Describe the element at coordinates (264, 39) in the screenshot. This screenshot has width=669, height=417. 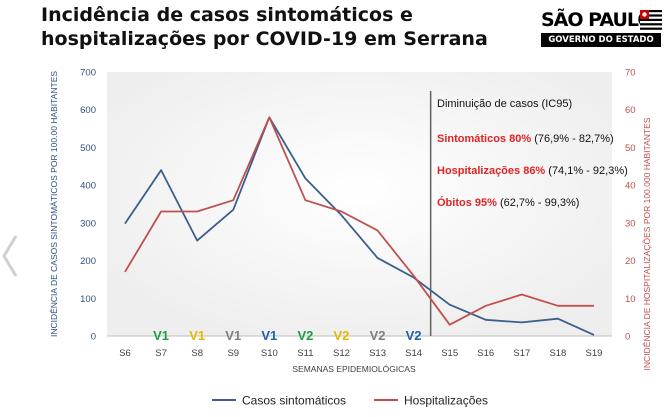
I see `chart-title-line2: hospitalizações por COVID-19 em Serrana` at that location.